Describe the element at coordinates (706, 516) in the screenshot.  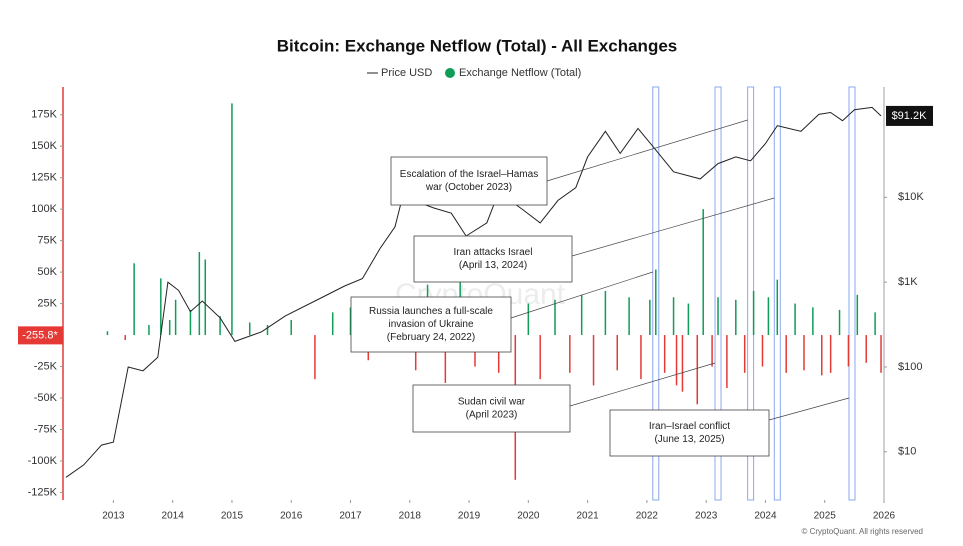
I see `x-tick-label: 2023` at that location.